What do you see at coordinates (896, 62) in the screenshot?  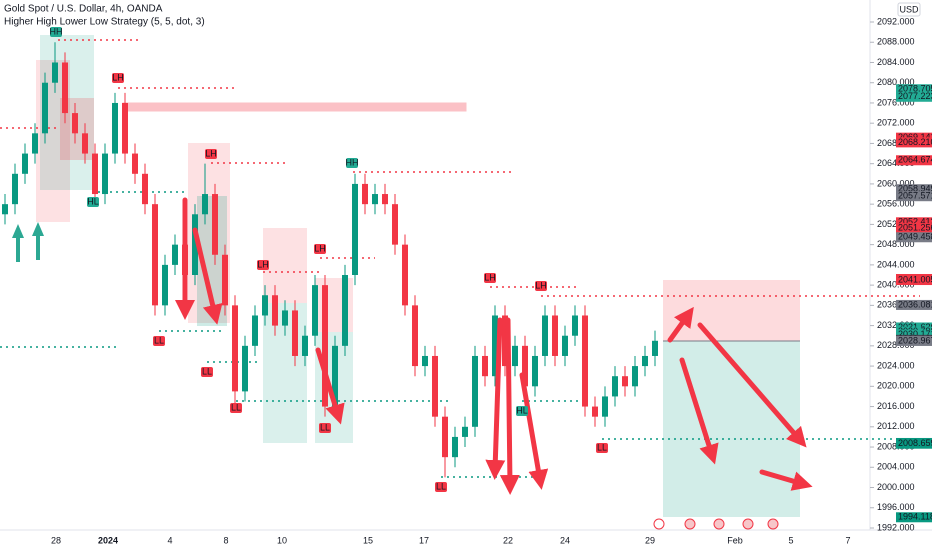 I see `y-tick-label: 2084.000` at bounding box center [896, 62].